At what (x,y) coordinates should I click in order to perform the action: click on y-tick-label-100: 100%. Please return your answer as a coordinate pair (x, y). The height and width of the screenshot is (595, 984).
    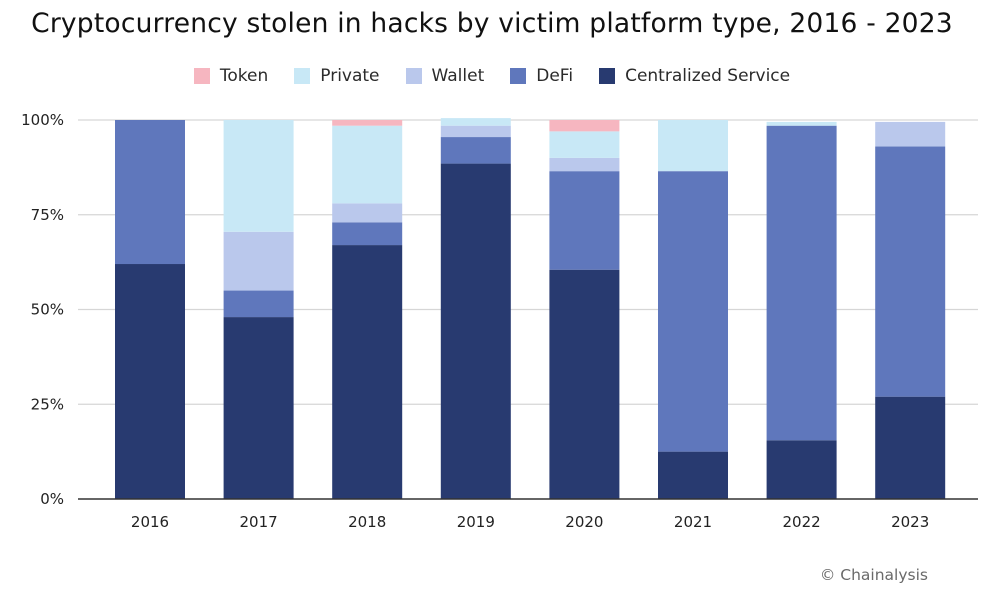
    Looking at the image, I should click on (42, 120).